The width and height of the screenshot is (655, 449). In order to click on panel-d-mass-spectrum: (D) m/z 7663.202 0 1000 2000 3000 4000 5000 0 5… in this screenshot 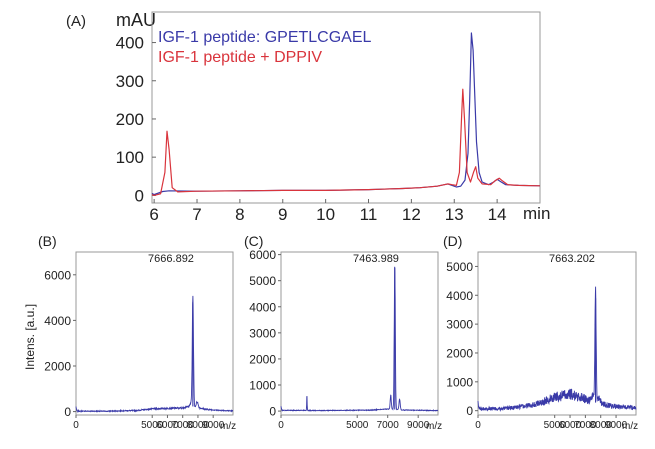, I will do `click(540, 332)`.